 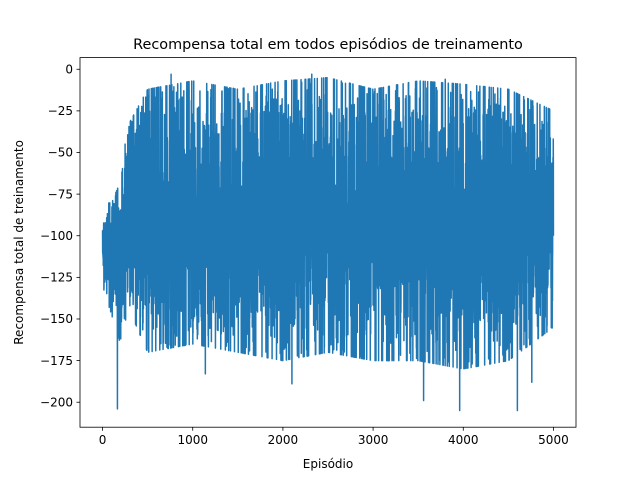 What do you see at coordinates (56, 361) in the screenshot?
I see `y-tick-label: −175` at bounding box center [56, 361].